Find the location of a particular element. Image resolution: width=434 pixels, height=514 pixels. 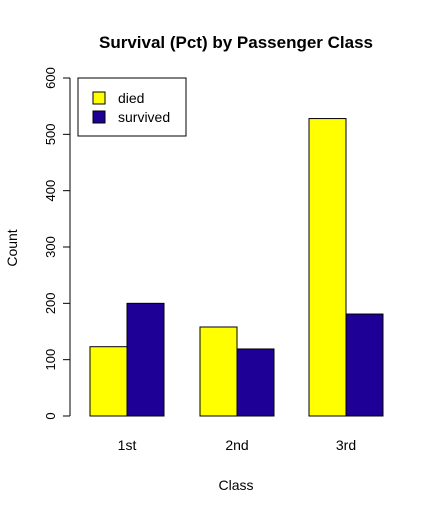

bar-died-3rd is located at coordinates (327, 267).